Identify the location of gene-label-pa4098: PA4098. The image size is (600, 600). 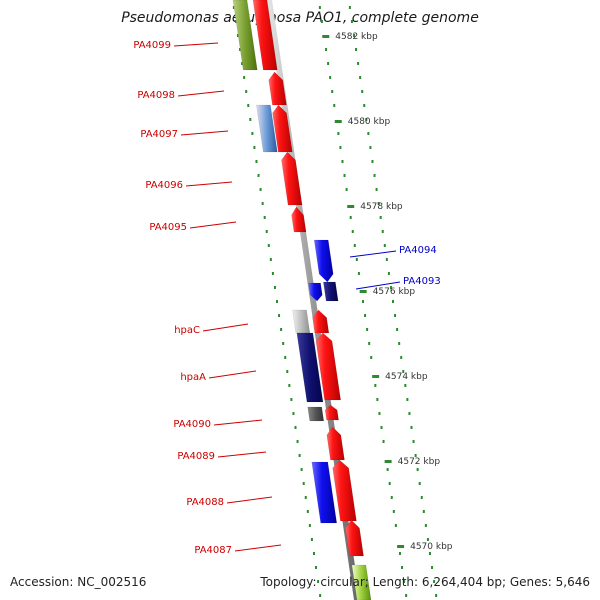
(156, 95).